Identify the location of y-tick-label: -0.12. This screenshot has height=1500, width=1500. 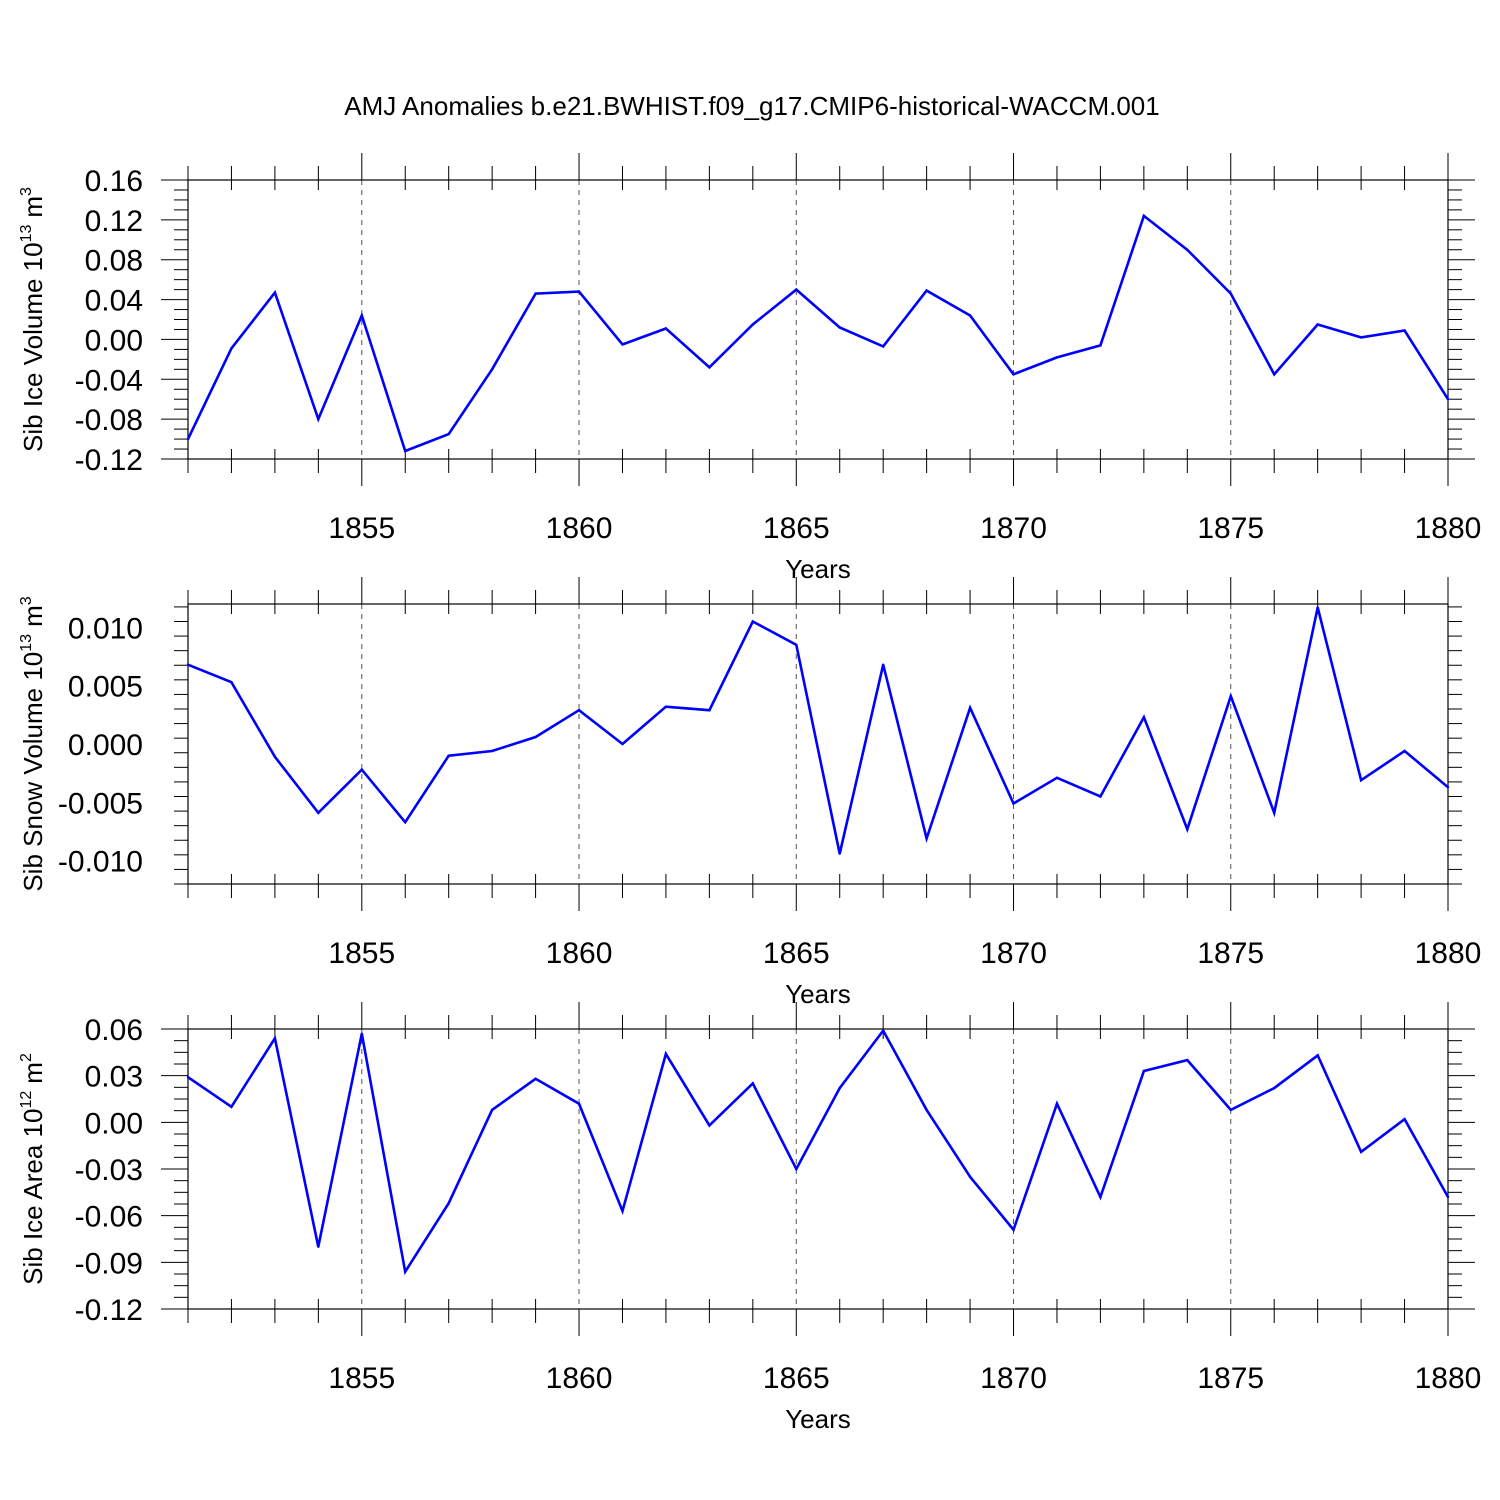
(109, 1310).